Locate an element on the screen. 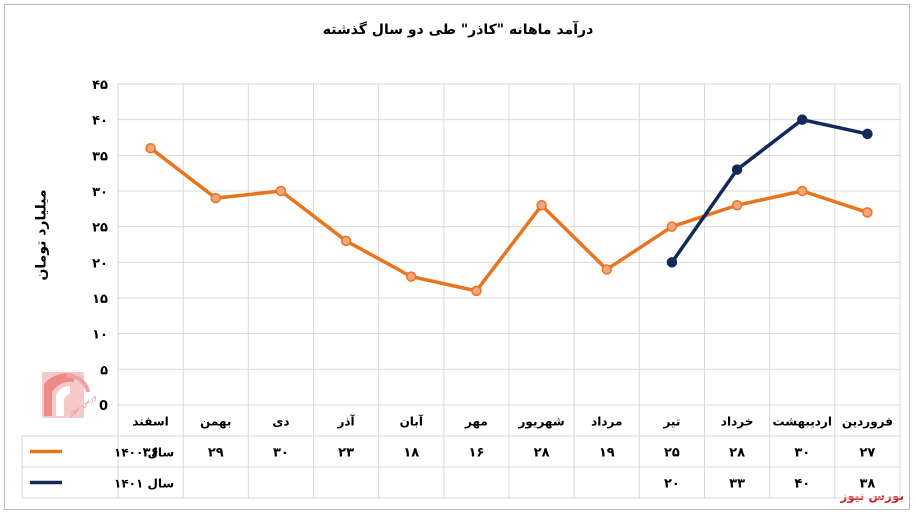  chart-title: درآمد ماهانه "کاذر" طی دو سال گذشته is located at coordinates (458, 30).